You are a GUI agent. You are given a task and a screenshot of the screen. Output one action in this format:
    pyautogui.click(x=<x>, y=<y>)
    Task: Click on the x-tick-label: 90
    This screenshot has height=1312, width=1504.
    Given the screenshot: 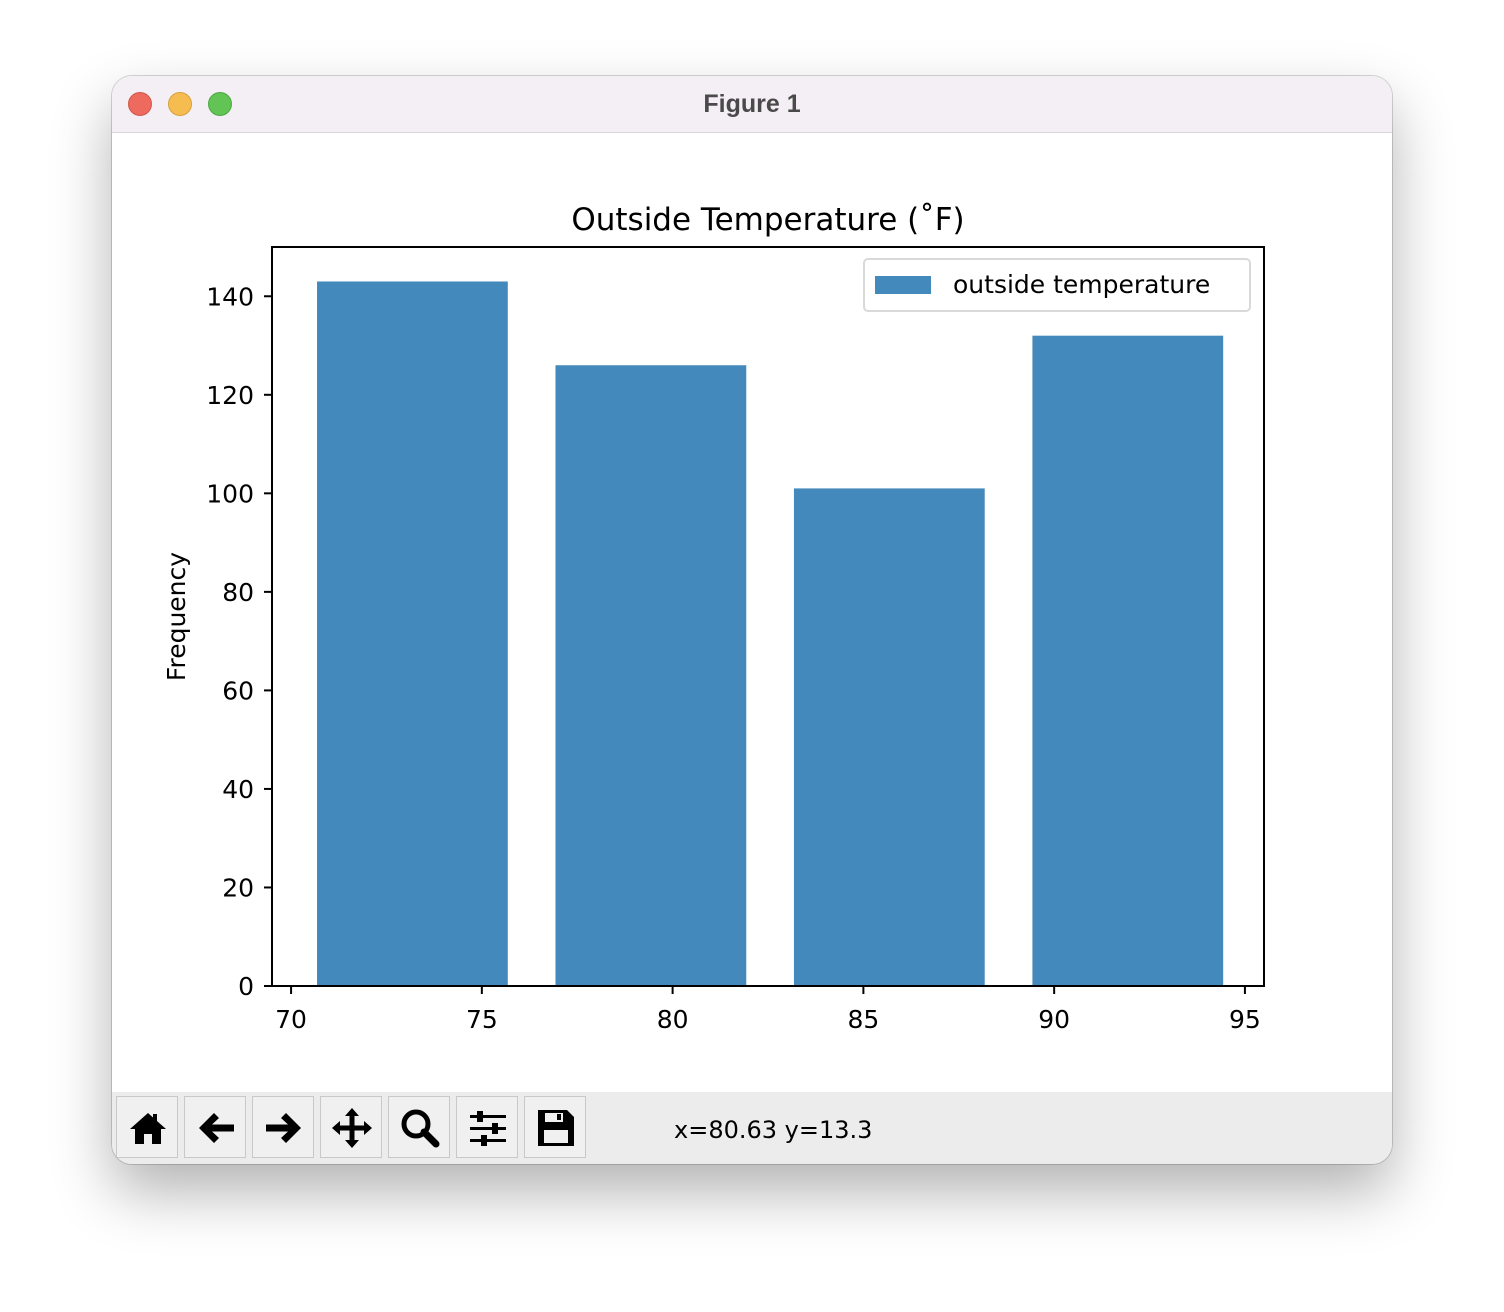 What is the action you would take?
    pyautogui.click(x=1054, y=1019)
    